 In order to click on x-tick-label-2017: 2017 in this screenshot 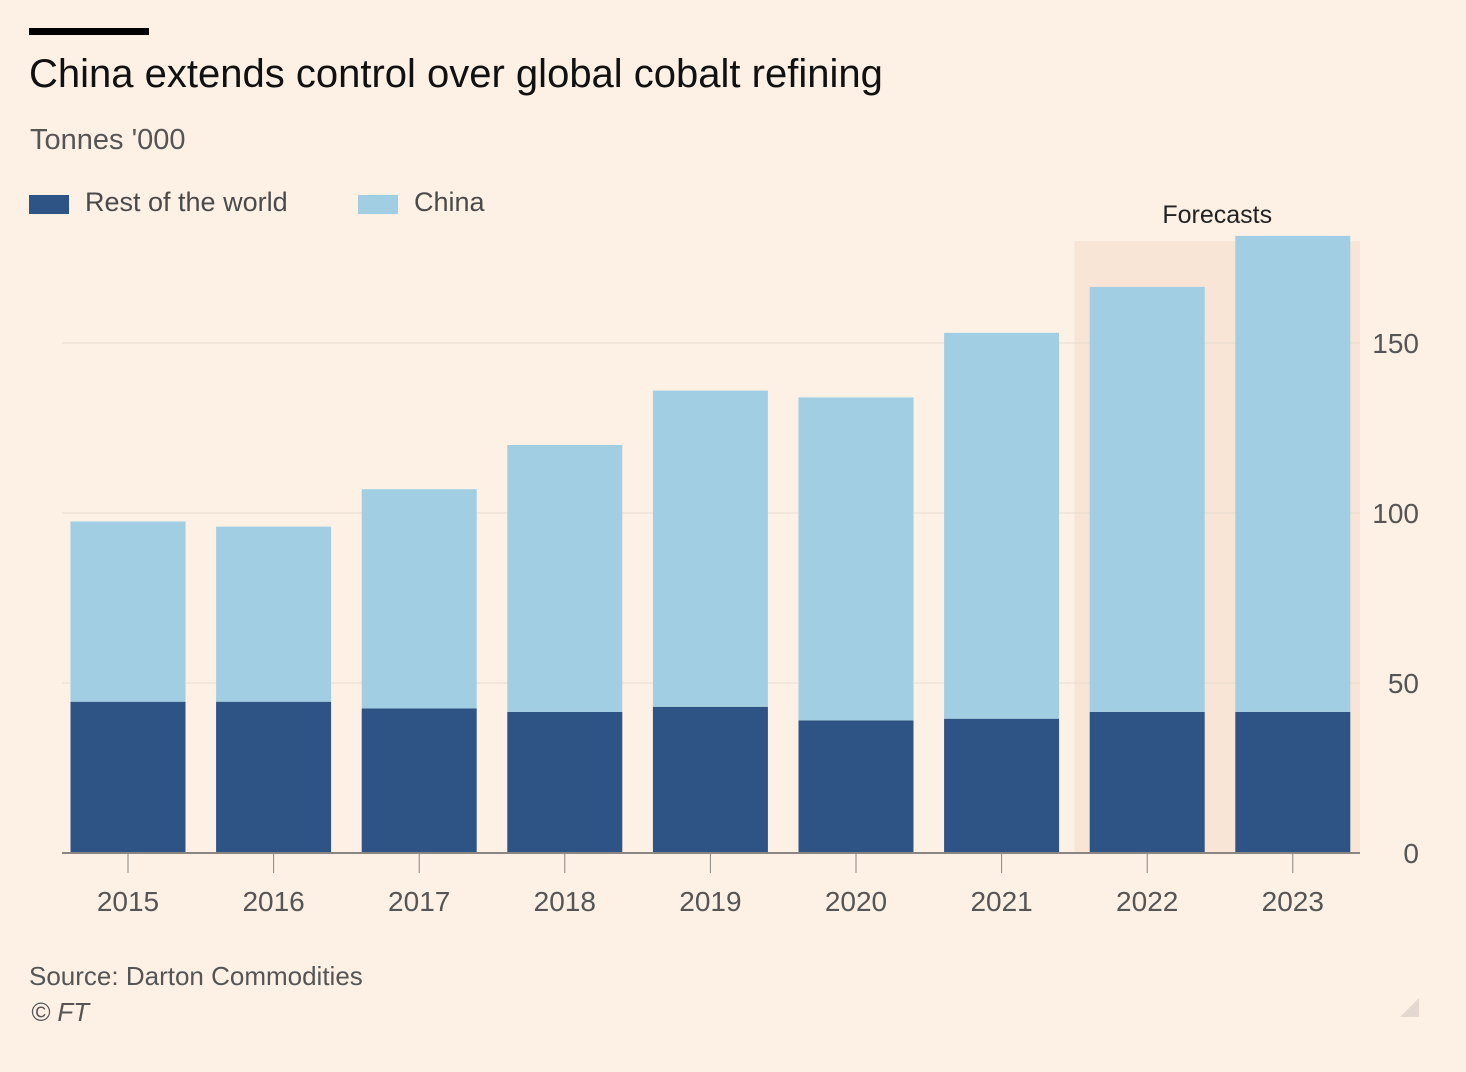, I will do `click(419, 901)`.